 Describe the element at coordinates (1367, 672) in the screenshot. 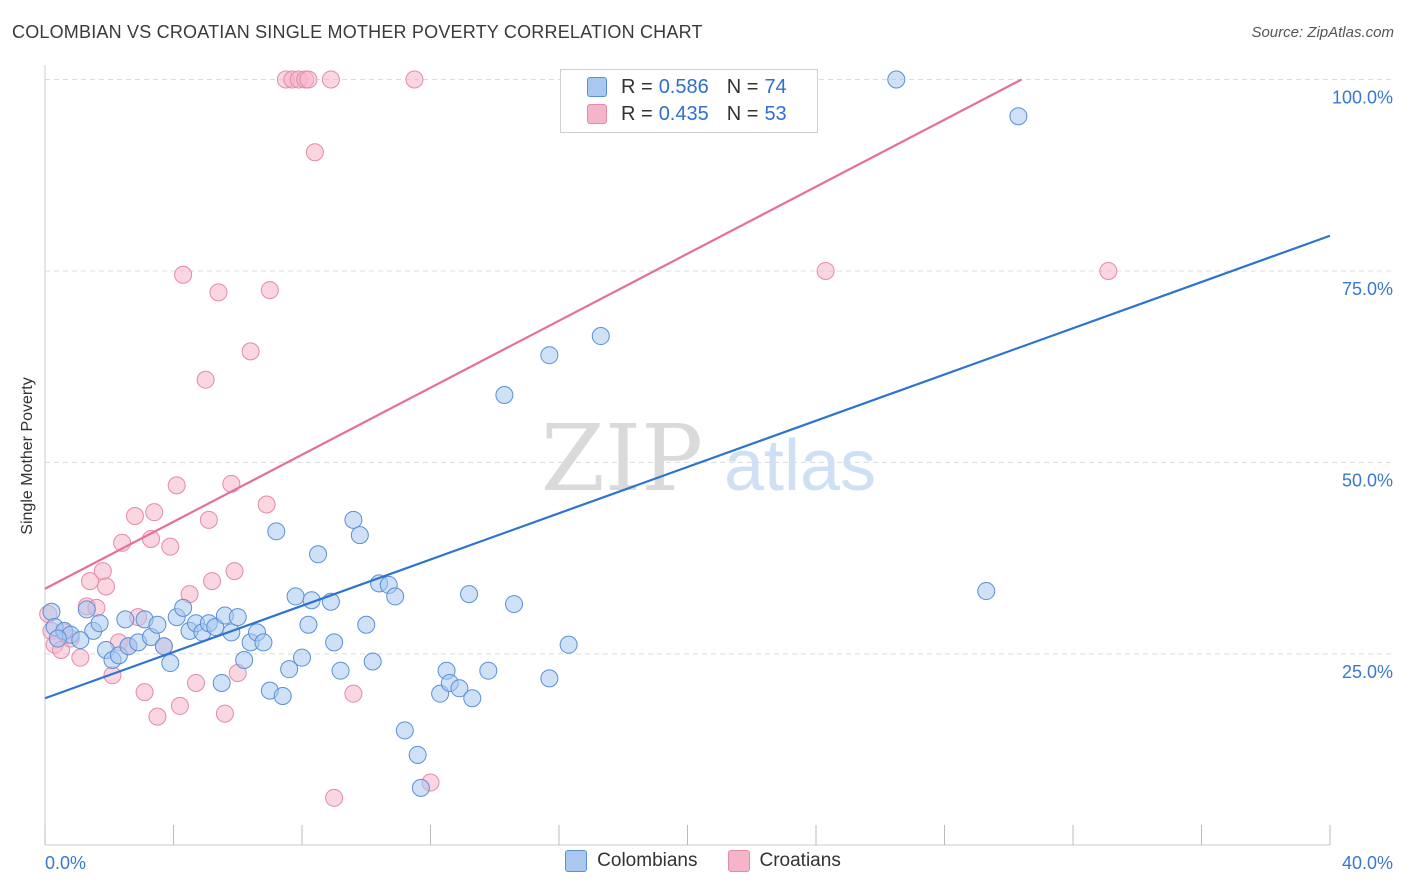

I see `y-tick-label: 25.0%` at that location.